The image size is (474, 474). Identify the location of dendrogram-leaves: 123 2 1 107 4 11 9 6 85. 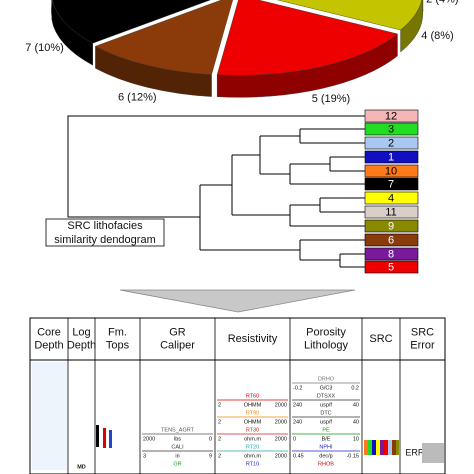
(391, 191).